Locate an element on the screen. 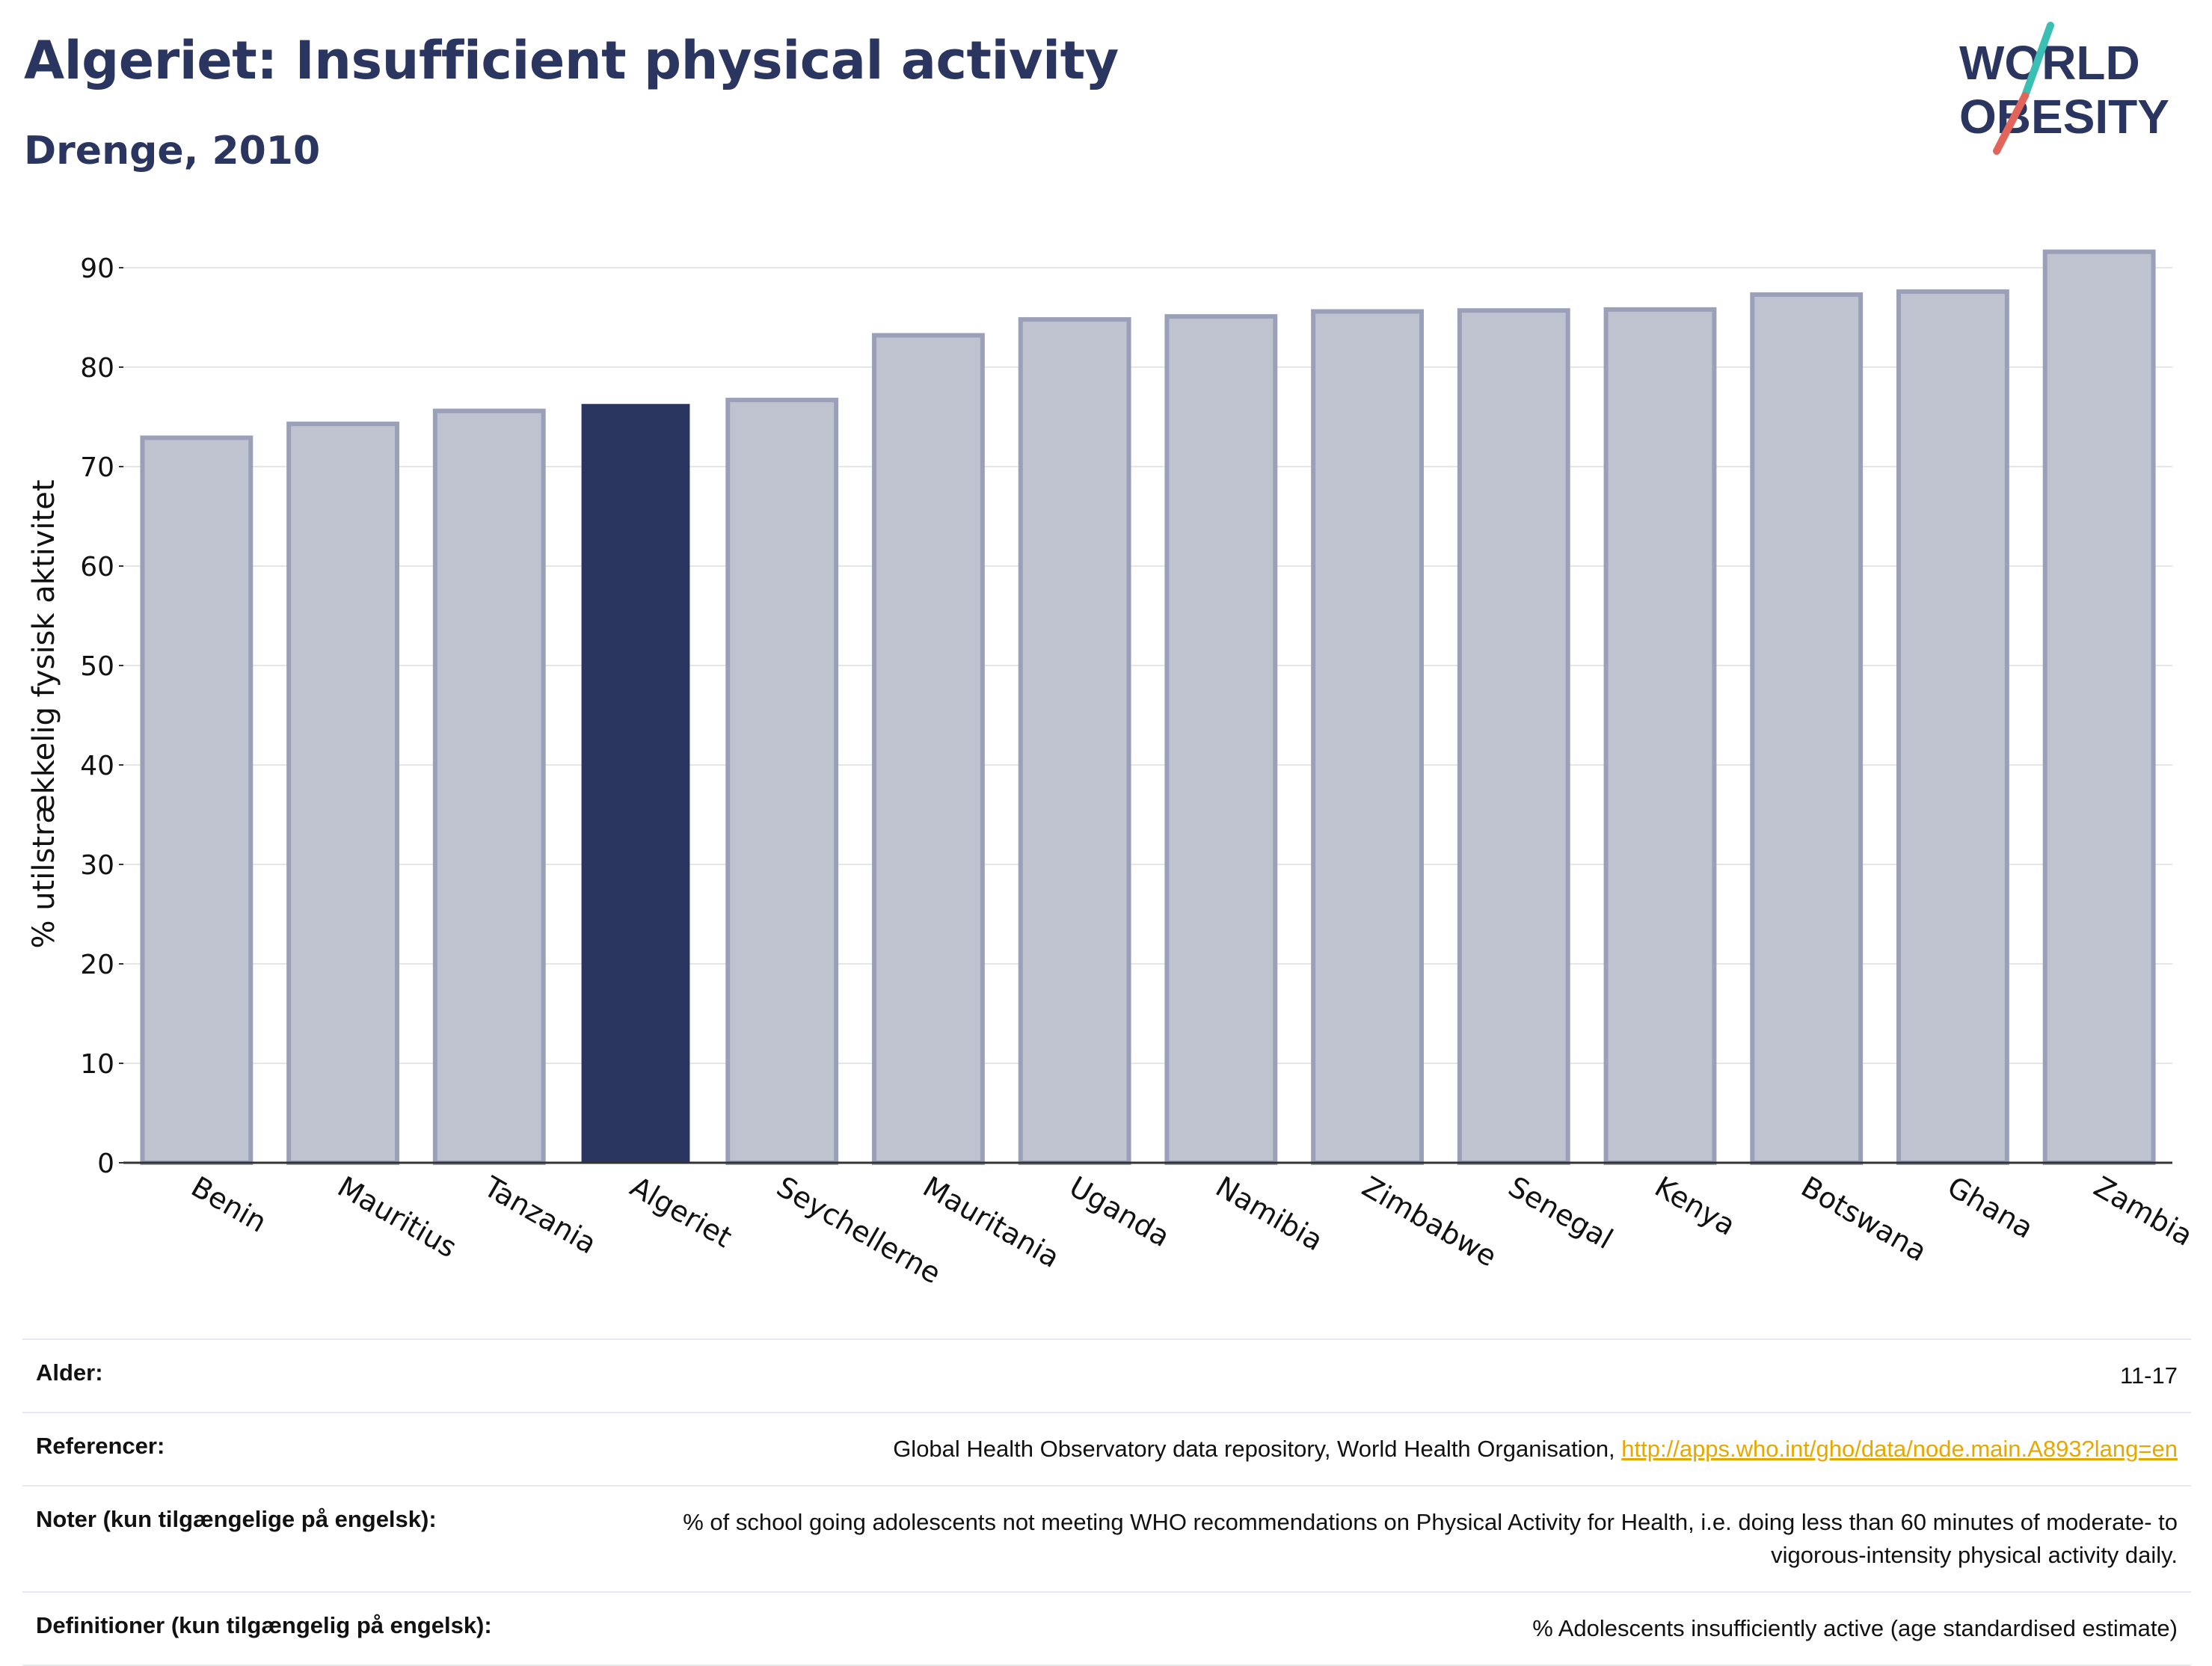 The width and height of the screenshot is (2212, 1666). x-tick-label-ghana: Ghana is located at coordinates (1990, 1207).